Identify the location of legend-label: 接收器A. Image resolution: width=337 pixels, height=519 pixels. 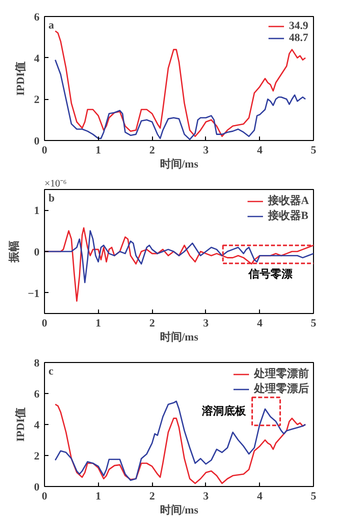
(288, 201).